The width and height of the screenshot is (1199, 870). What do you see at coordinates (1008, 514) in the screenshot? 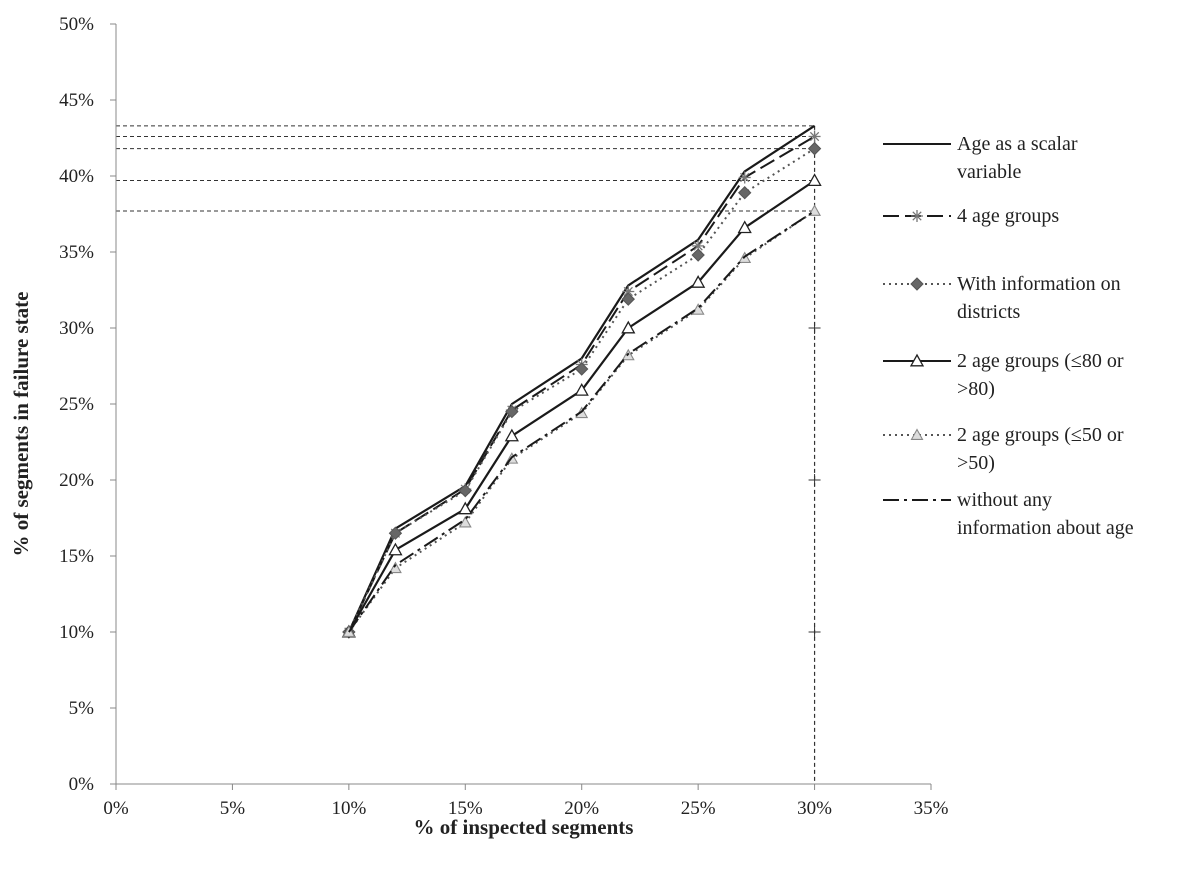
I see `legend-item: without any information about age` at bounding box center [1008, 514].